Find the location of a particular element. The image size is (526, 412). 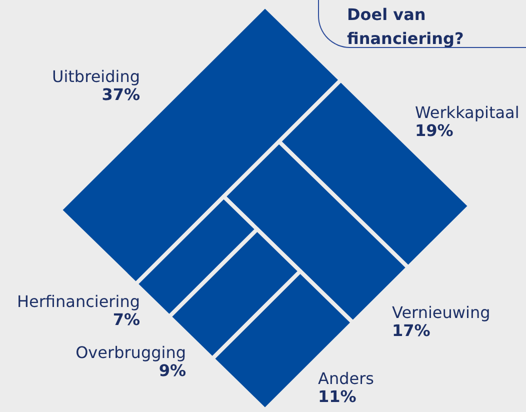

data-label: 37% is located at coordinates (121, 94).